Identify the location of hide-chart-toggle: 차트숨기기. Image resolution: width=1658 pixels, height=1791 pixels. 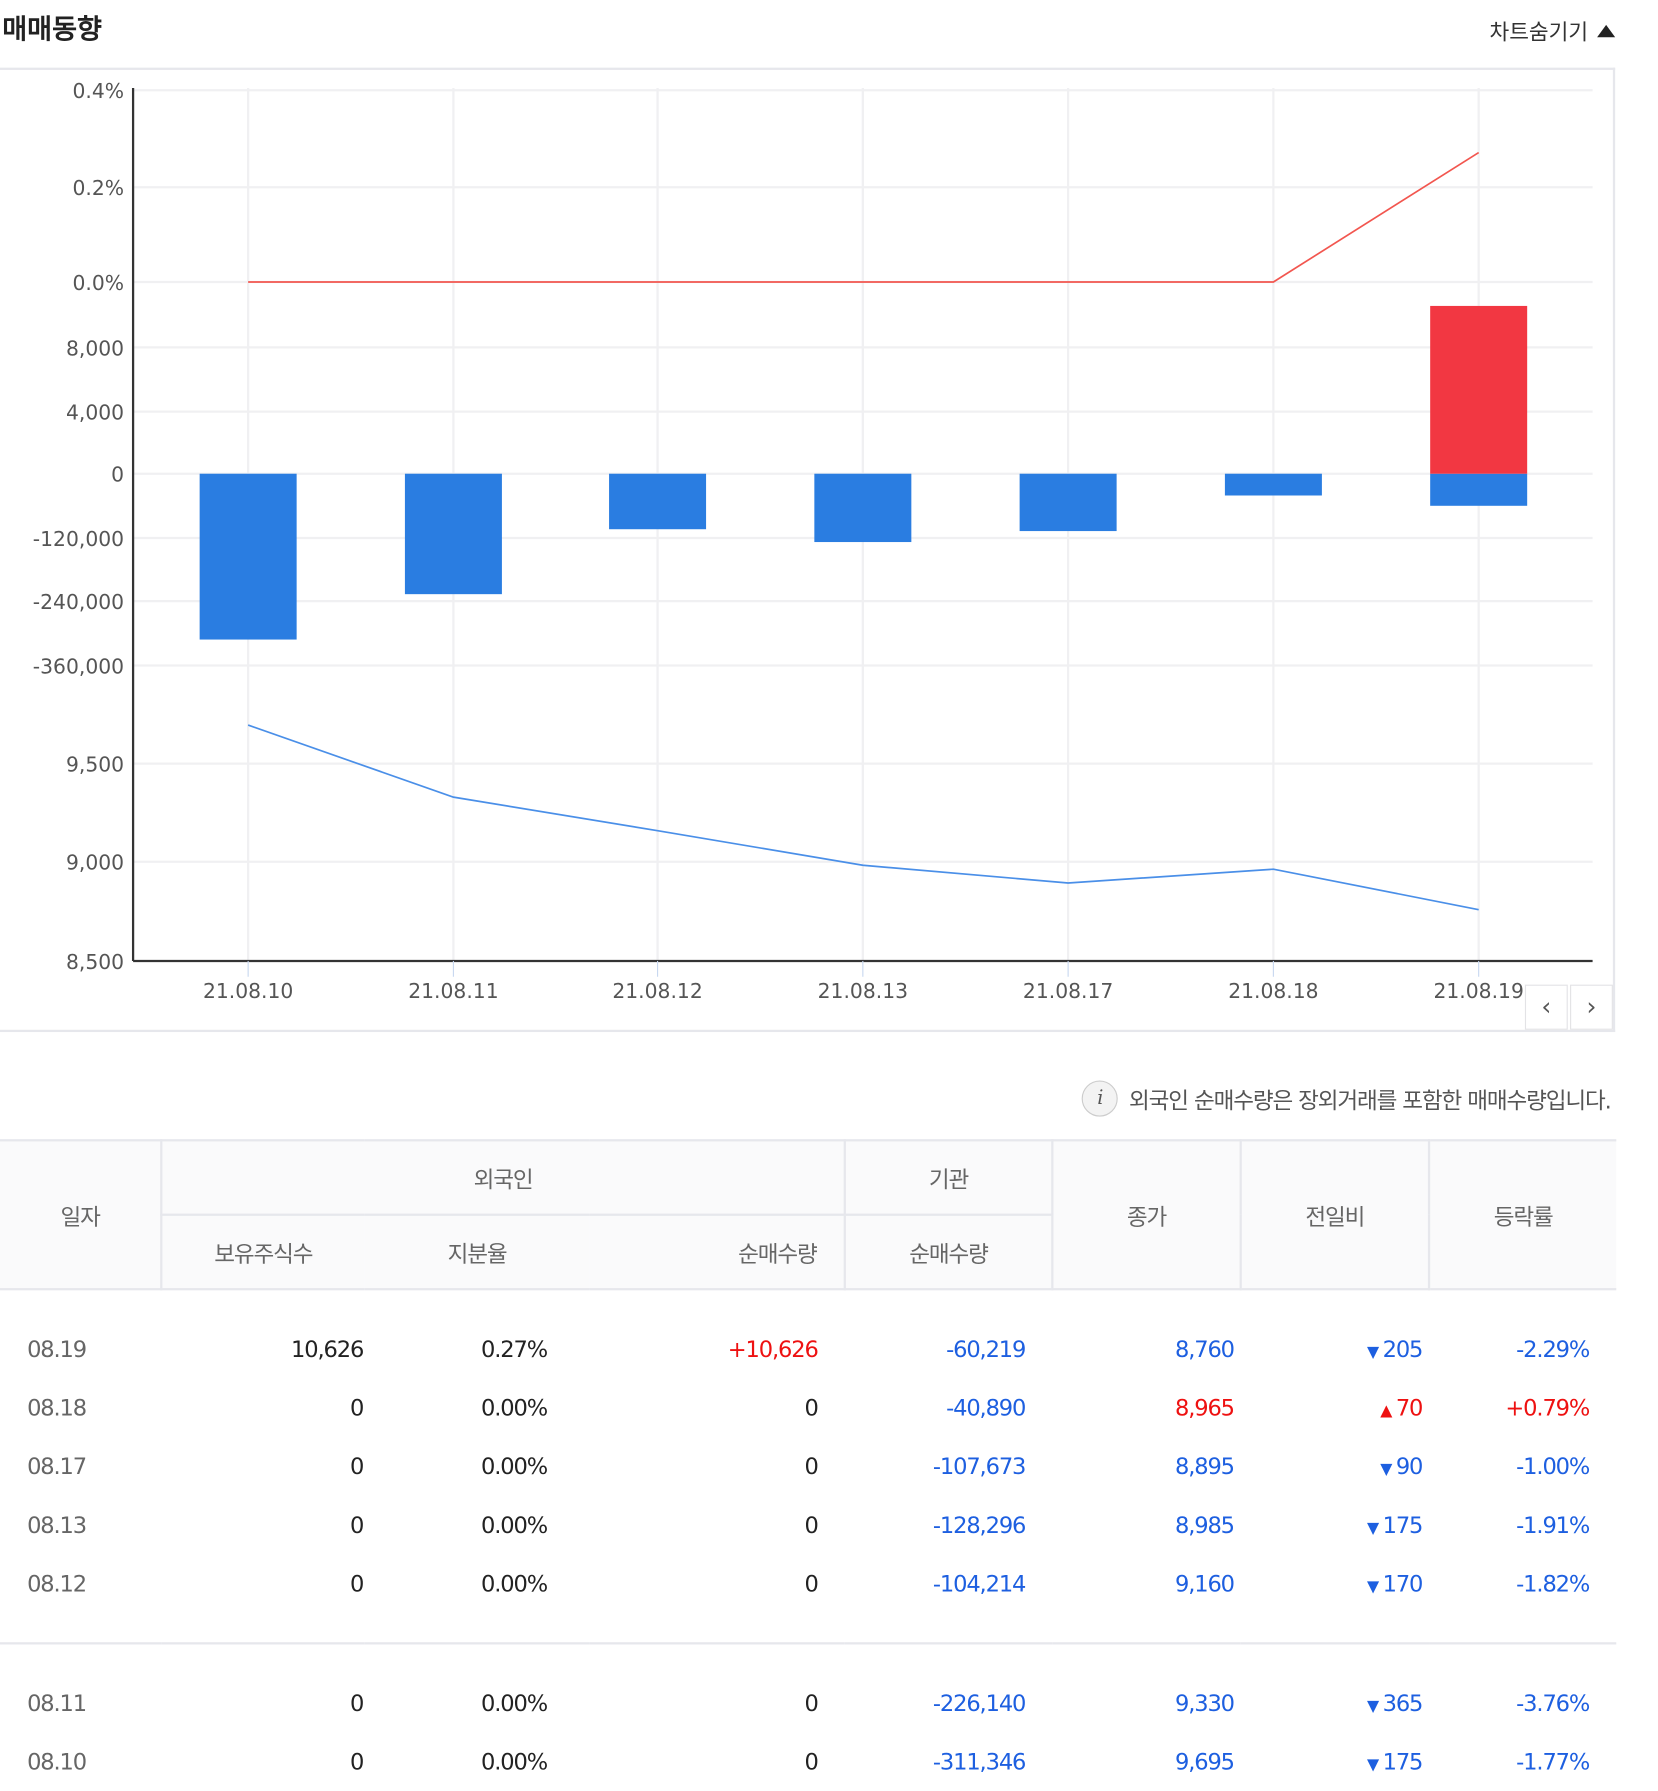
(1552, 31).